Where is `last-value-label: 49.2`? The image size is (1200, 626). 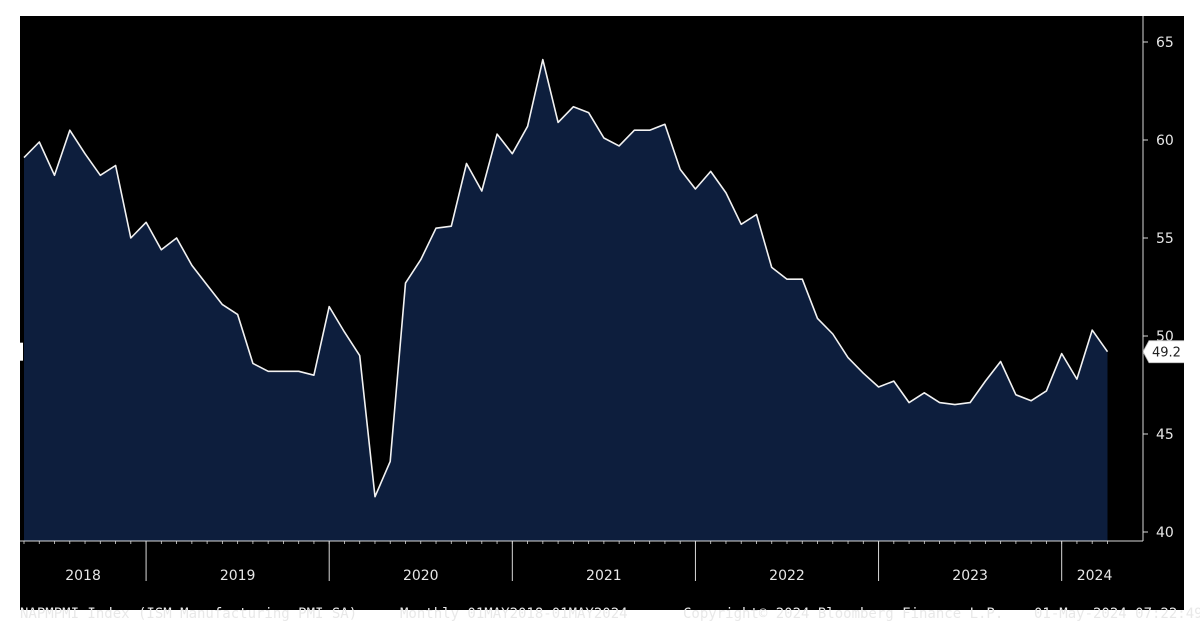
last-value-label: 49.2 is located at coordinates (1166, 353).